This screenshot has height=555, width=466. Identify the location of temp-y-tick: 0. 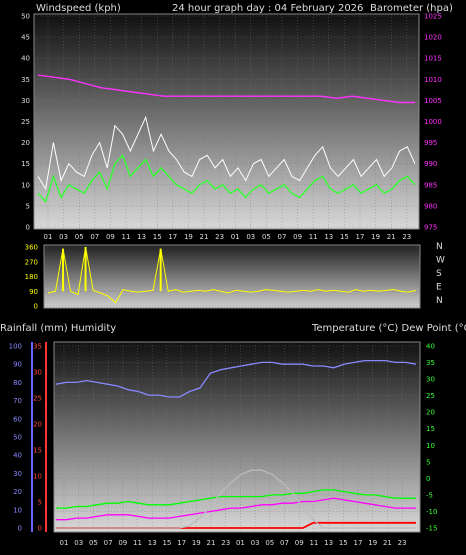
(428, 479).